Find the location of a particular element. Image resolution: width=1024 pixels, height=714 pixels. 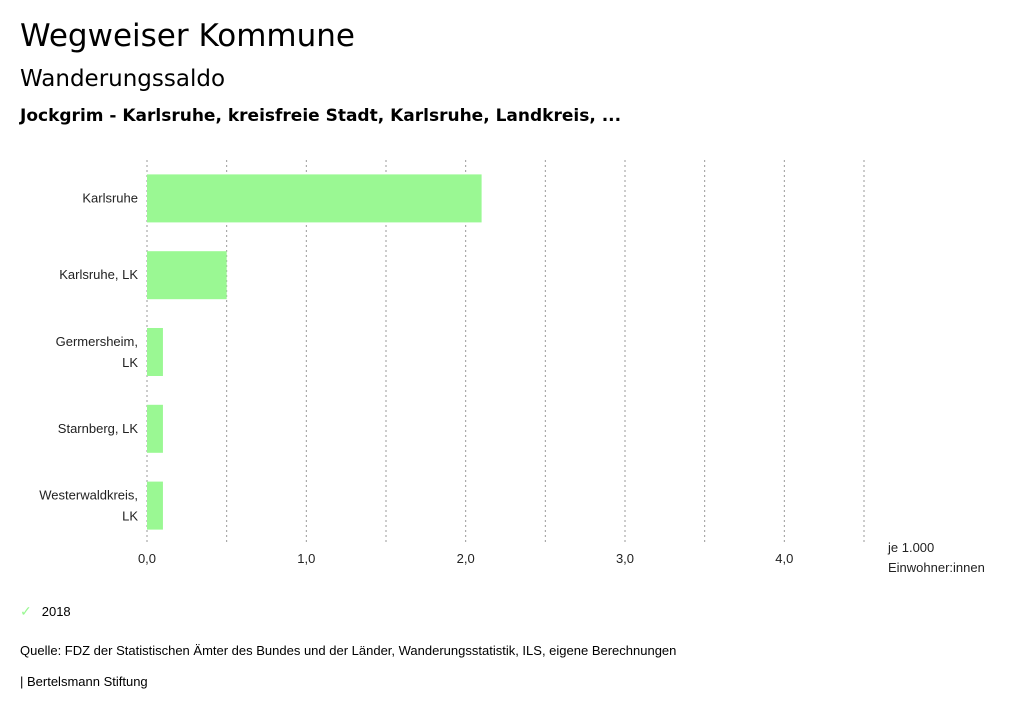

legend-item: ✓ 2018 is located at coordinates (45, 611).